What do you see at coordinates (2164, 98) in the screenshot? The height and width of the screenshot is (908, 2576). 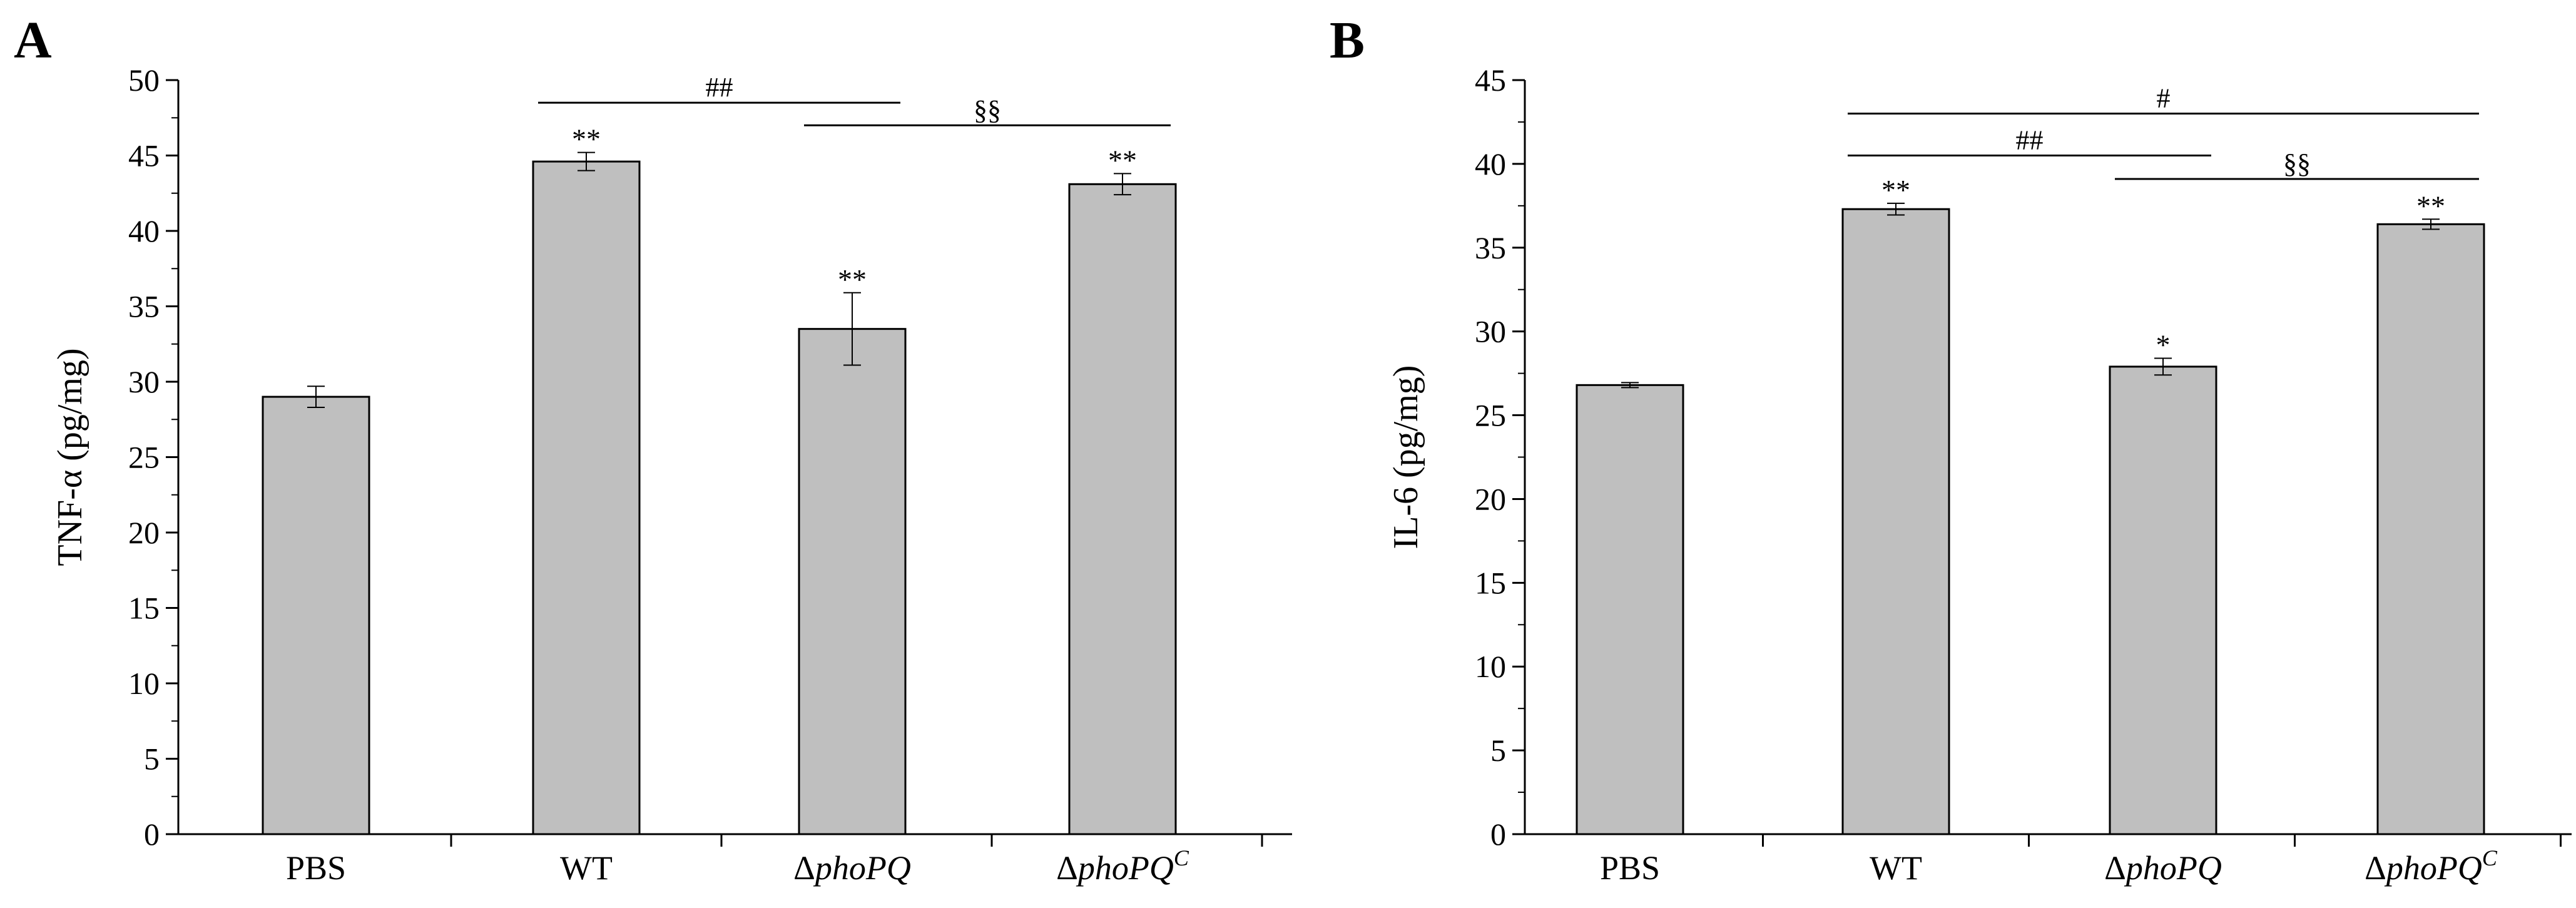 I see `comparison-label: #` at bounding box center [2164, 98].